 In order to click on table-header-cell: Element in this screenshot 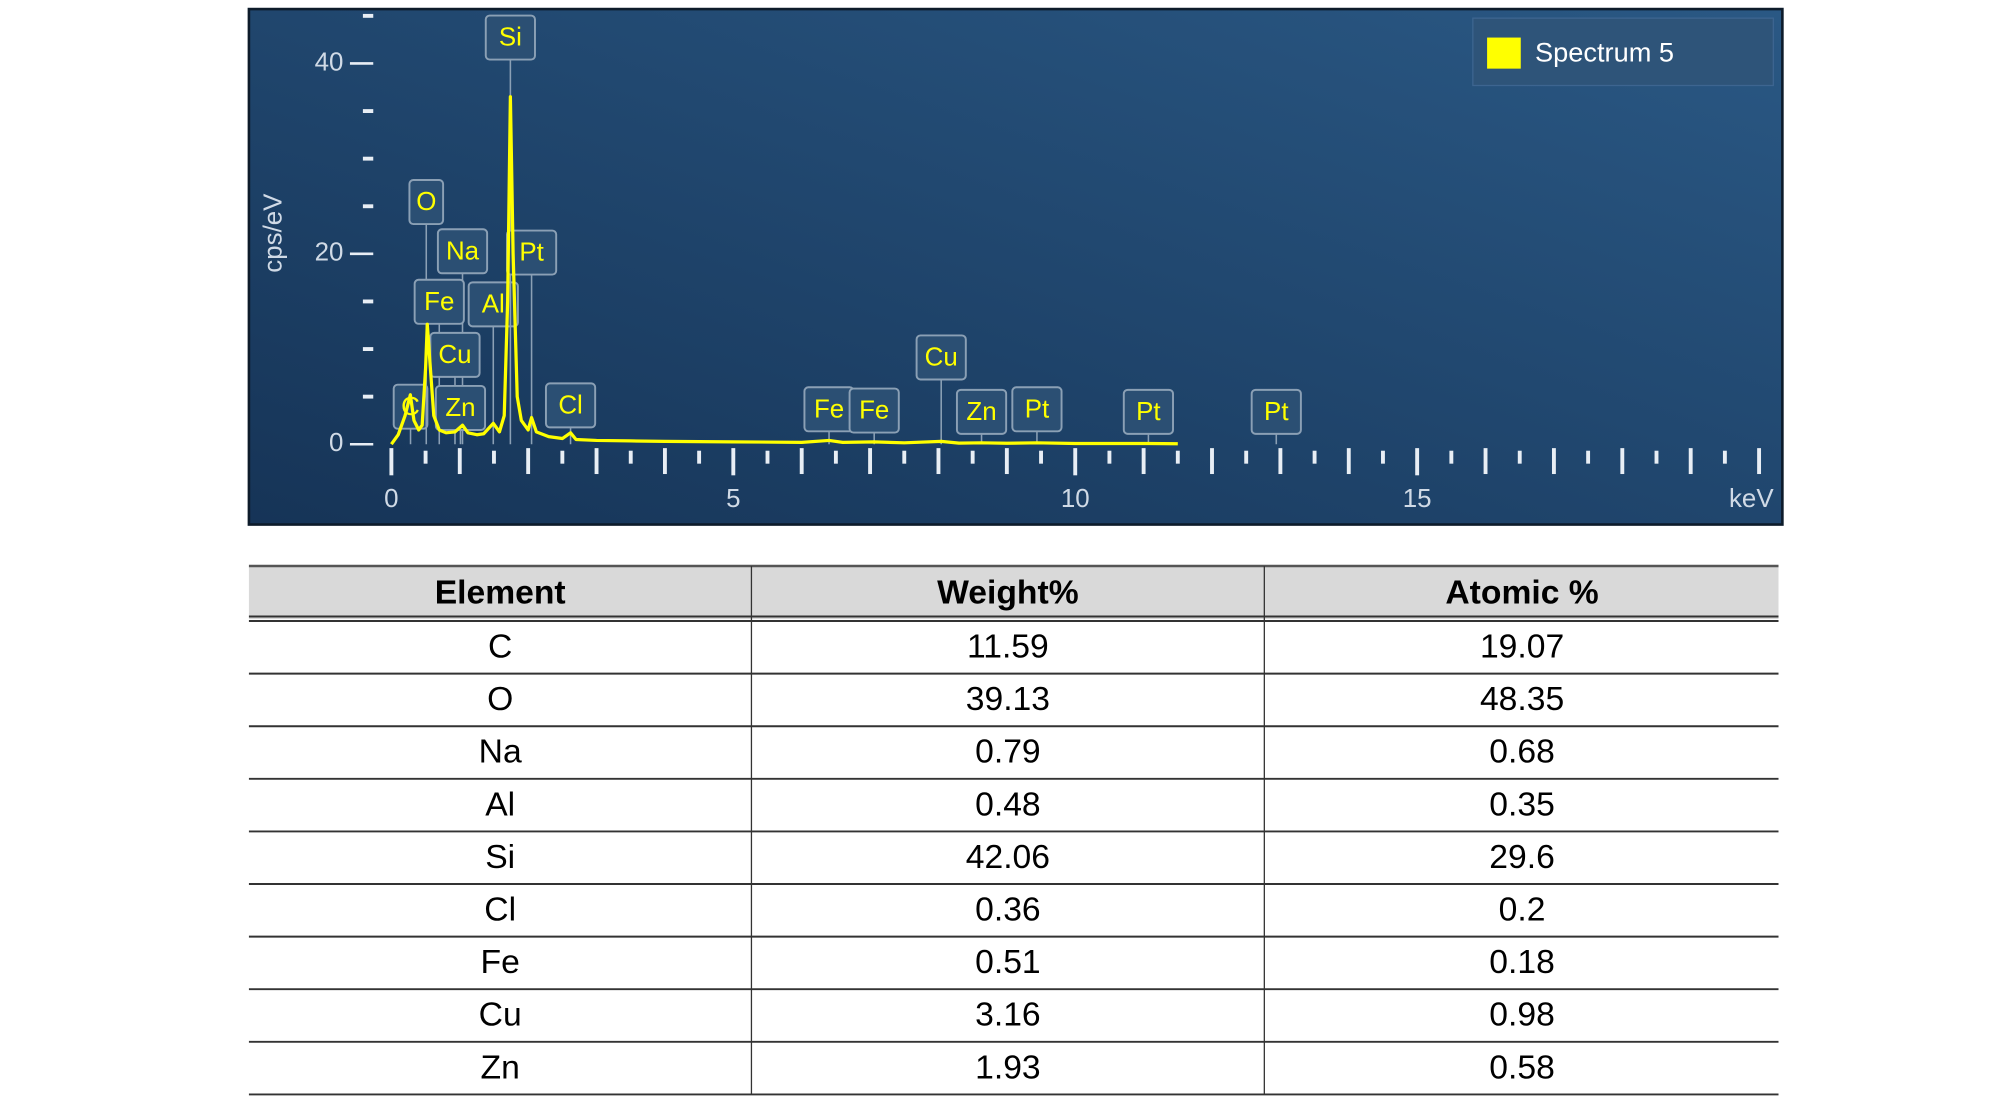, I will do `click(500, 592)`.